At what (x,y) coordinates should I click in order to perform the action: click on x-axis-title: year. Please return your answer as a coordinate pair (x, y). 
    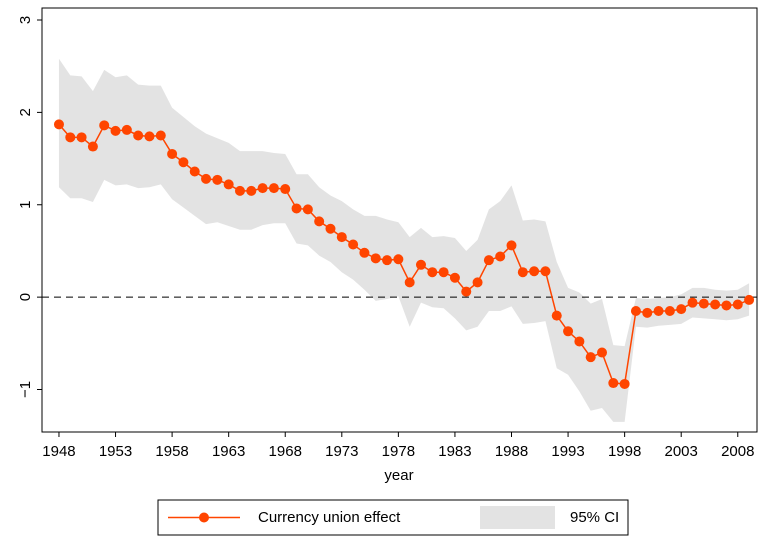
    Looking at the image, I should click on (398, 475).